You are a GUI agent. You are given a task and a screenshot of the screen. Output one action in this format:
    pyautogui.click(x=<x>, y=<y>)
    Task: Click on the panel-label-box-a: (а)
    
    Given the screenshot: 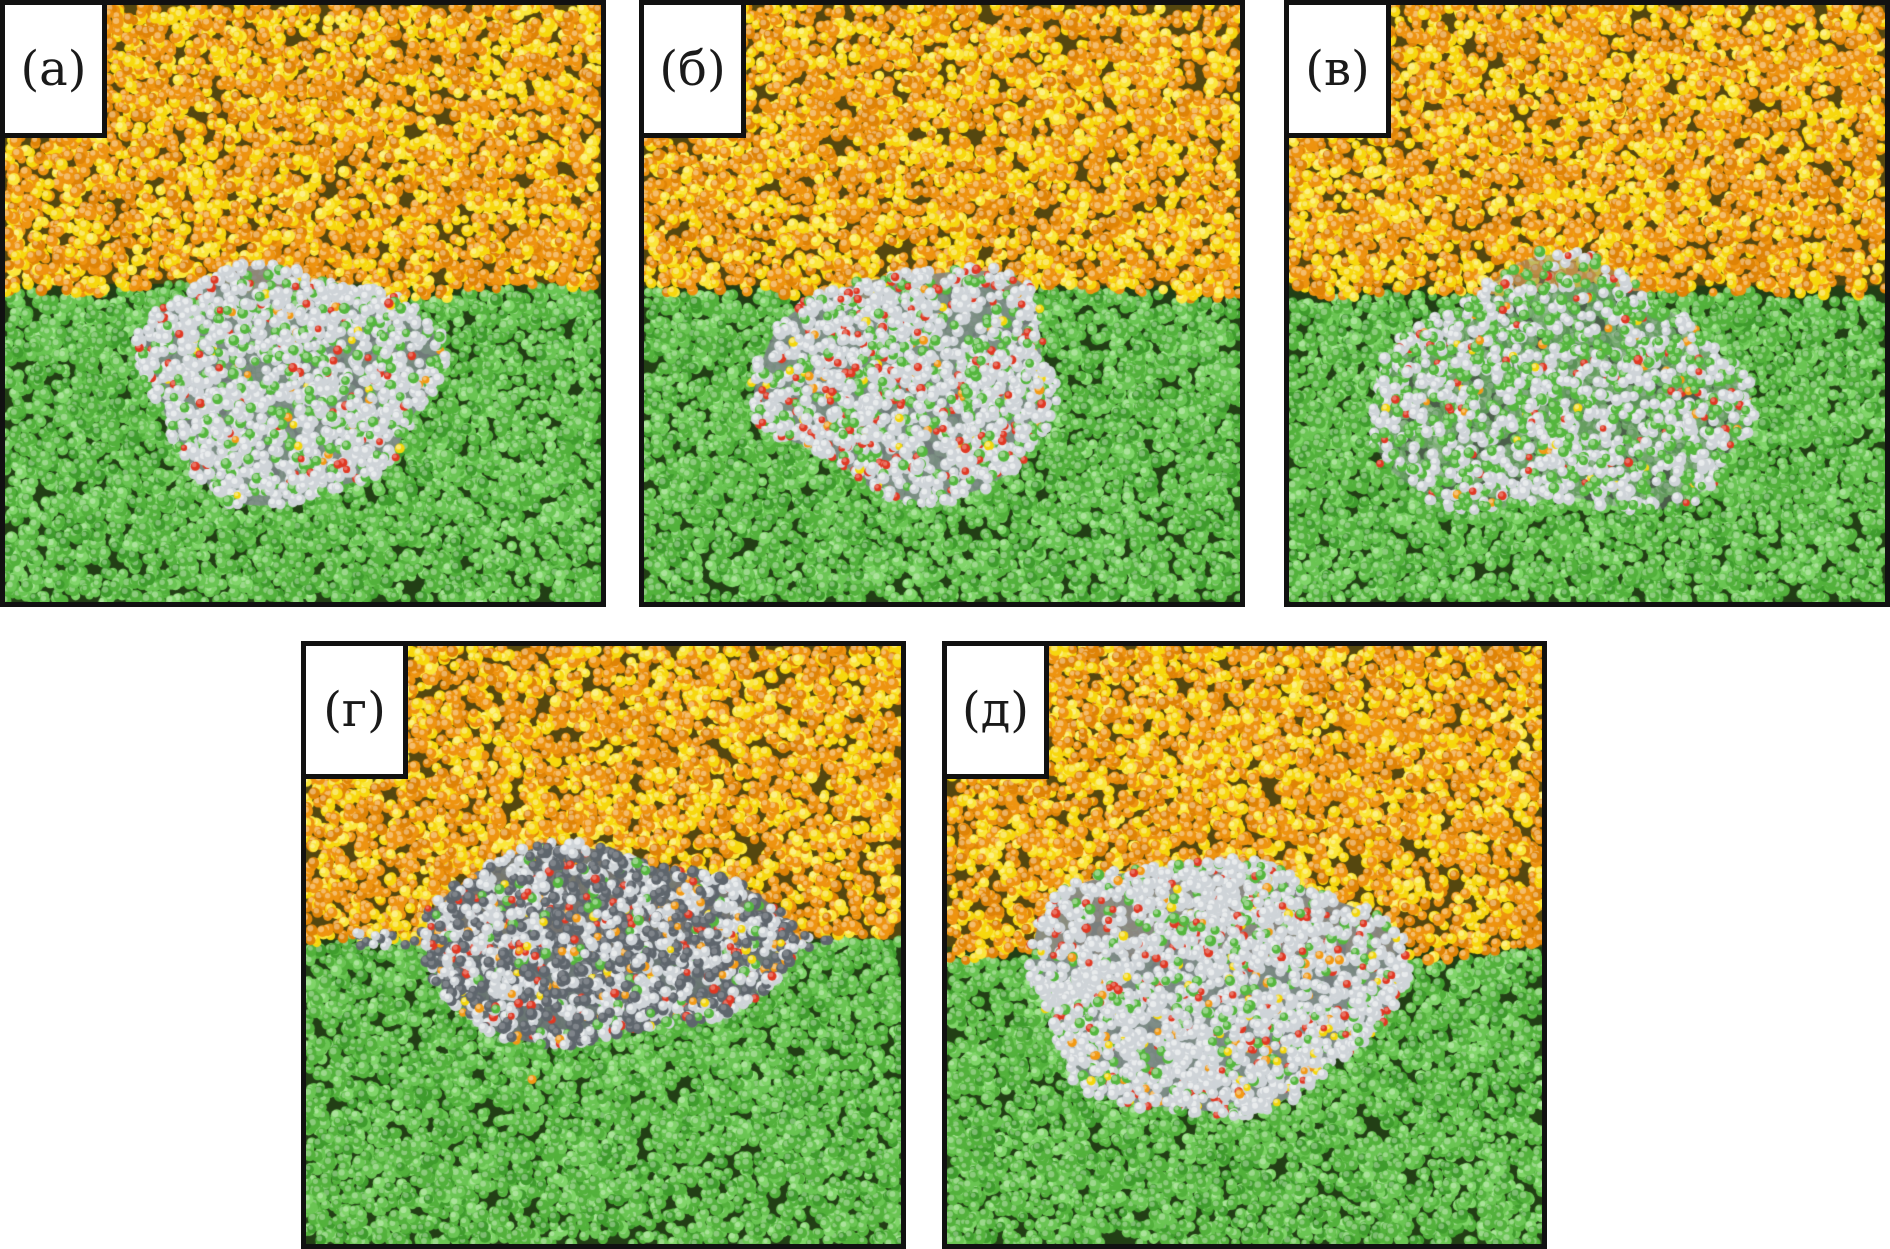 What is the action you would take?
    pyautogui.click(x=56, y=71)
    